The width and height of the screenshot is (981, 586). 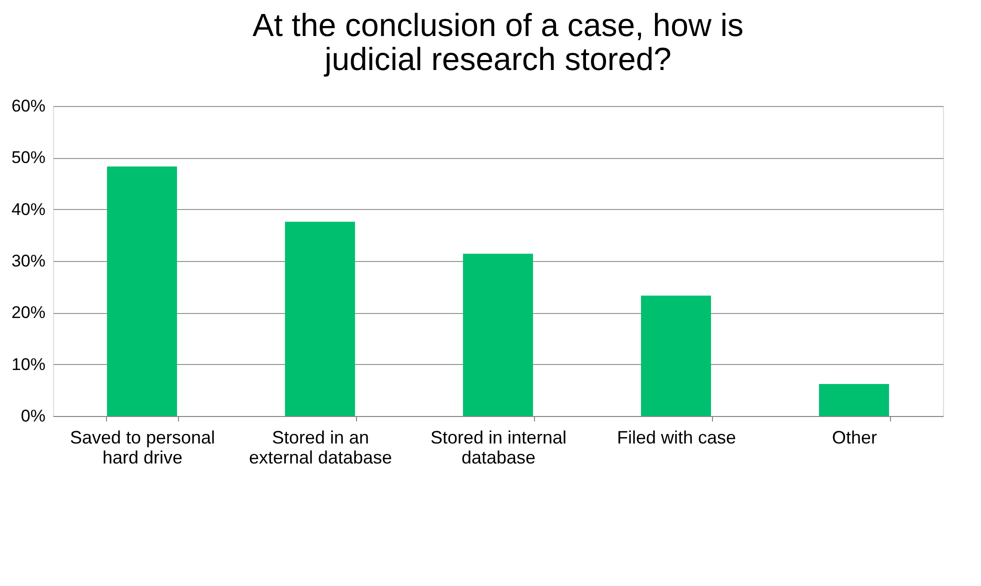 I want to click on chart-title: At the conclusion of a case, how is judicial research stored?, so click(x=498, y=42).